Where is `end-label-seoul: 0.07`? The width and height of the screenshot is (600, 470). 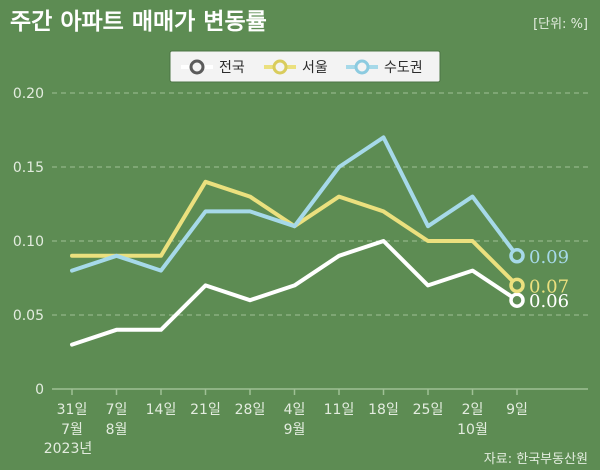 end-label-seoul: 0.07 is located at coordinates (549, 286).